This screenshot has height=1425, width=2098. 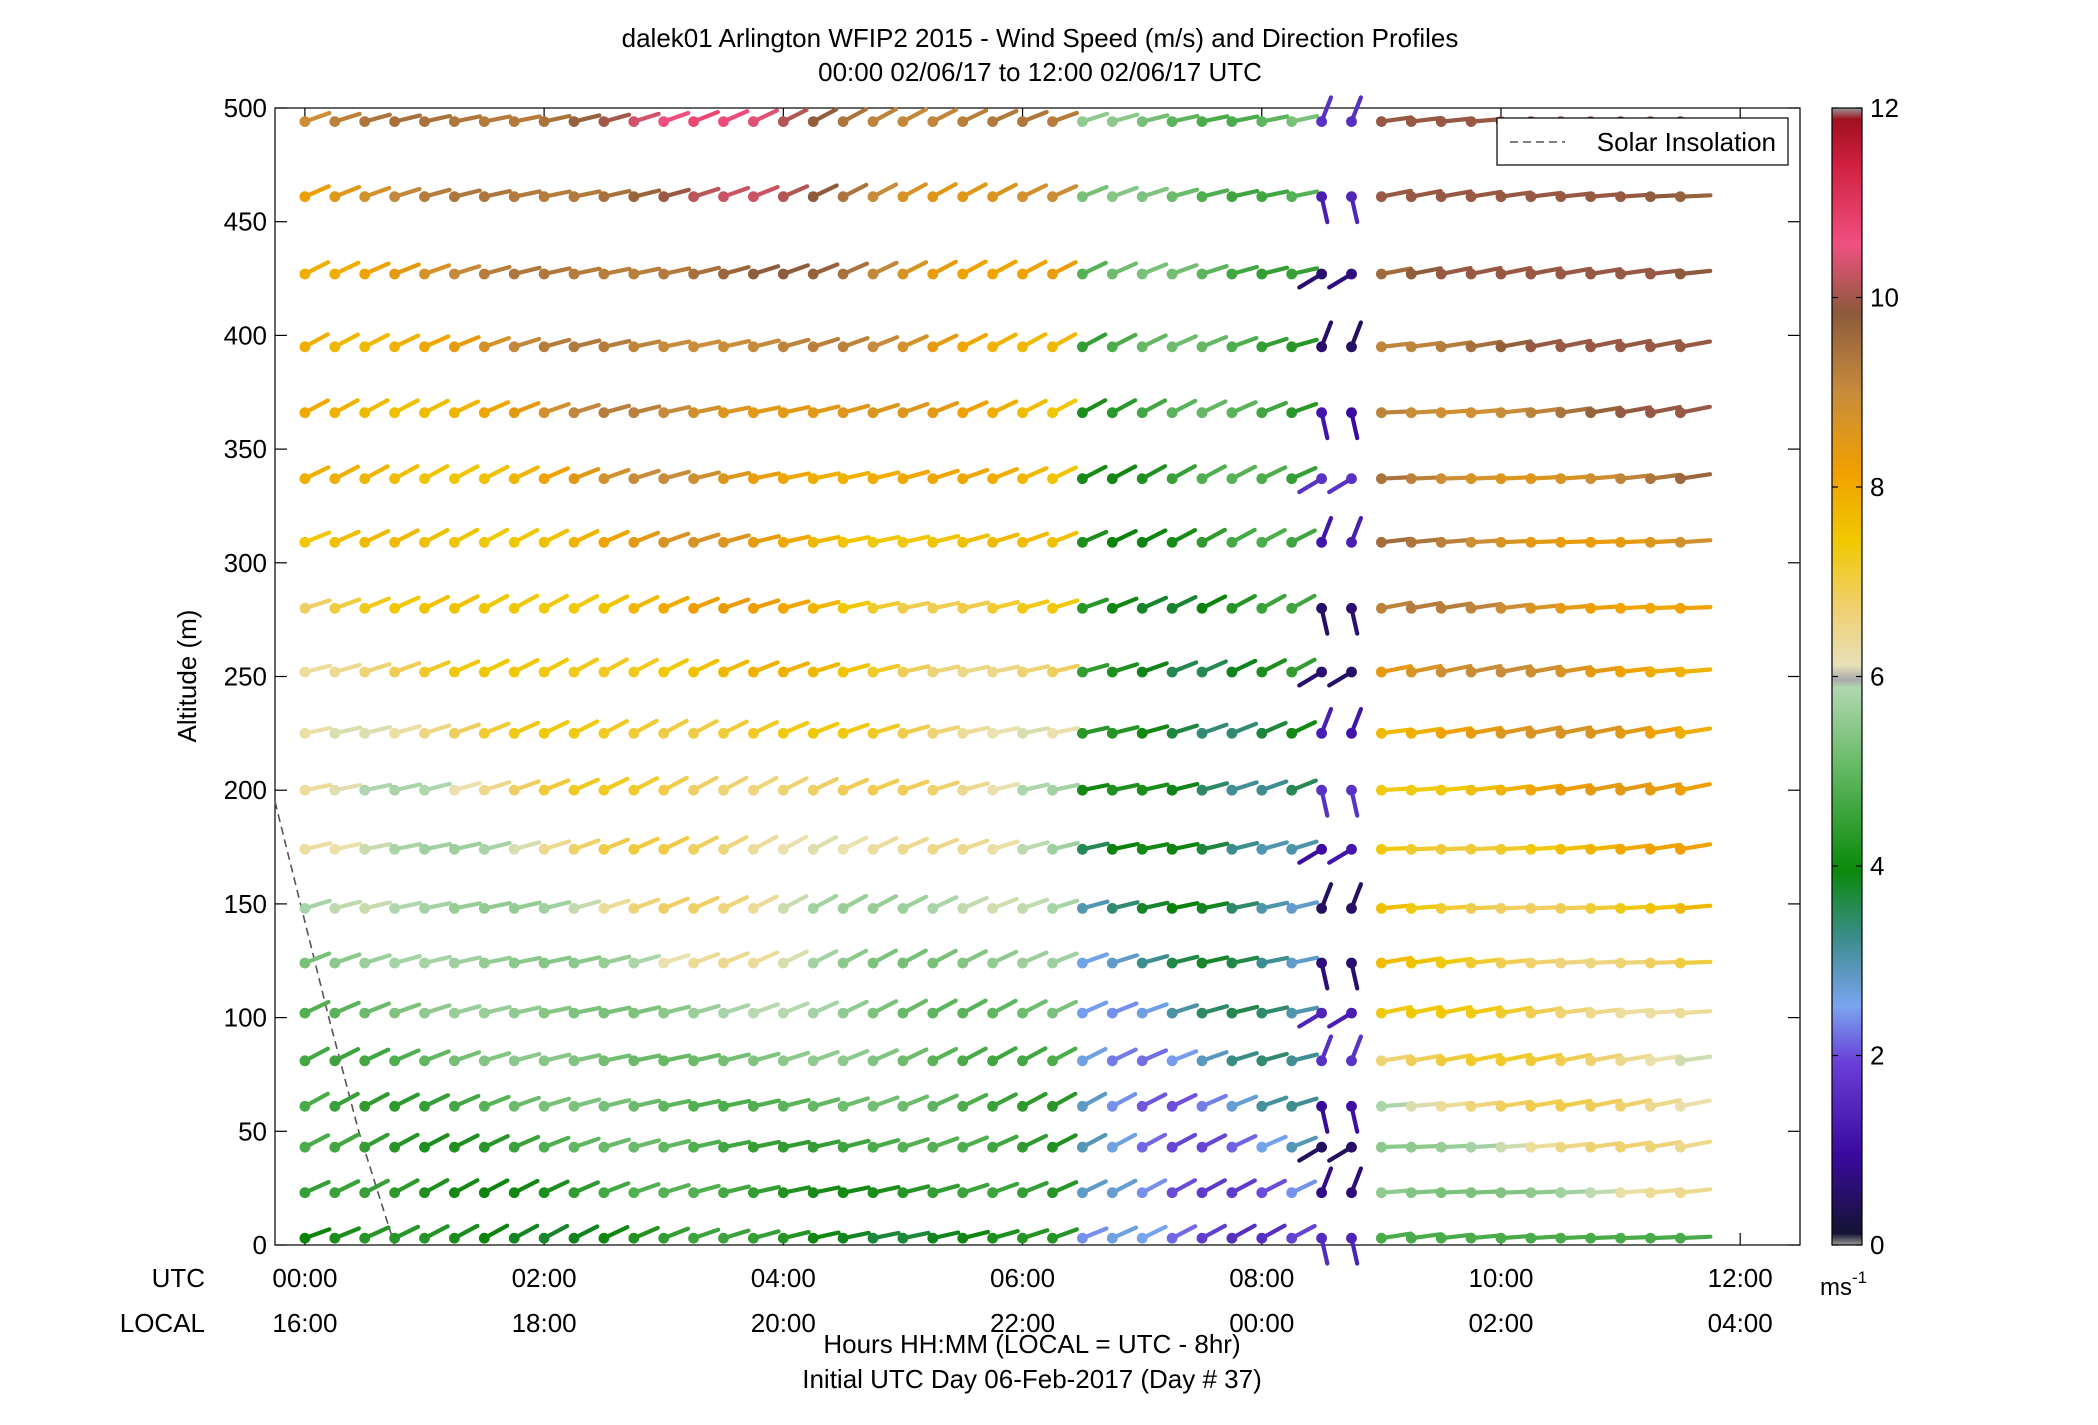 I want to click on colorbar-tick-label: 6, so click(x=1877, y=677).